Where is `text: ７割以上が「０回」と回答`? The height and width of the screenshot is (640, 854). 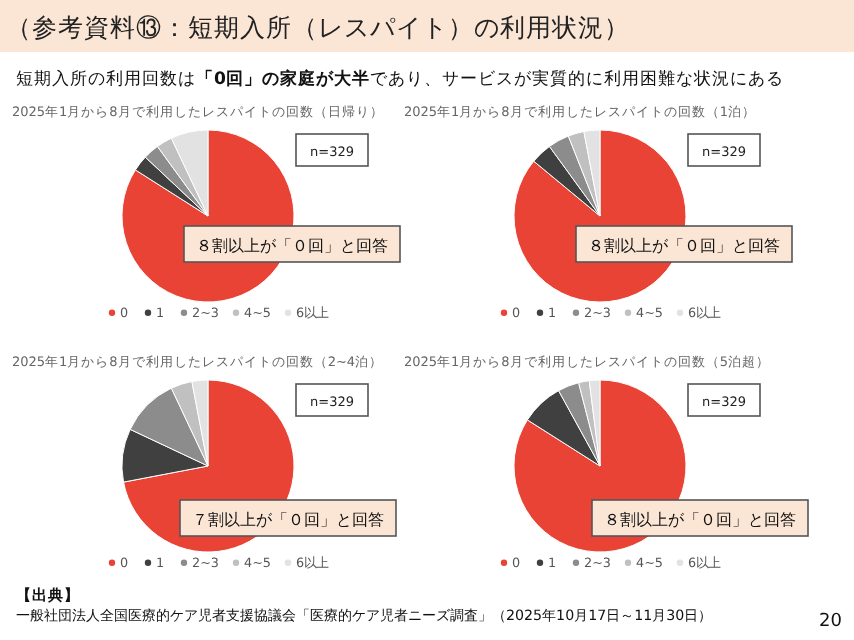
text: ７割以上が「０回」と回答 is located at coordinates (288, 520).